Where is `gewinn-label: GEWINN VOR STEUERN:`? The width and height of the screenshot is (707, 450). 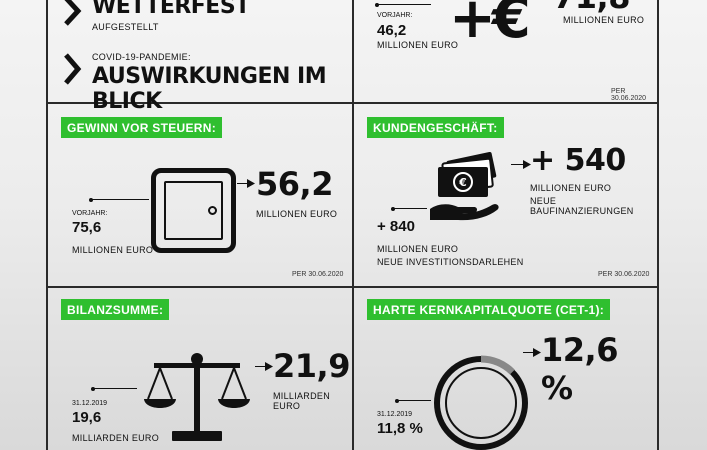 gewinn-label: GEWINN VOR STEUERN: is located at coordinates (142, 127).